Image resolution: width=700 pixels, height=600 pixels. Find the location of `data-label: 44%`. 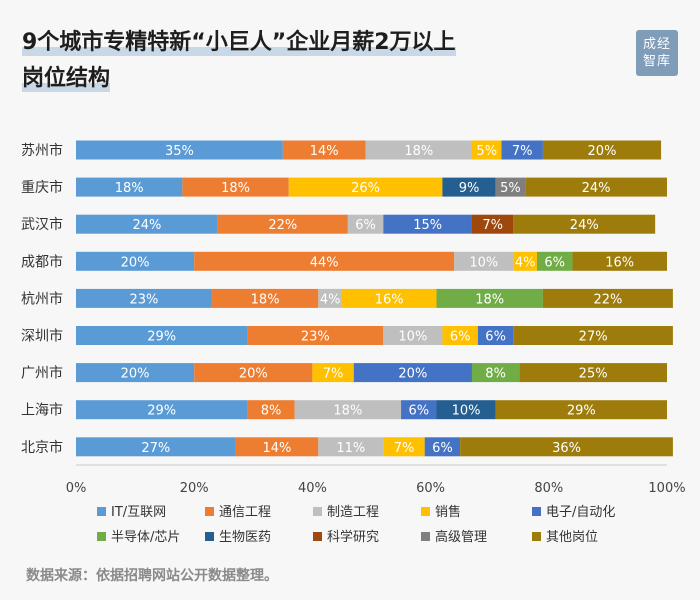

data-label: 44% is located at coordinates (324, 262).